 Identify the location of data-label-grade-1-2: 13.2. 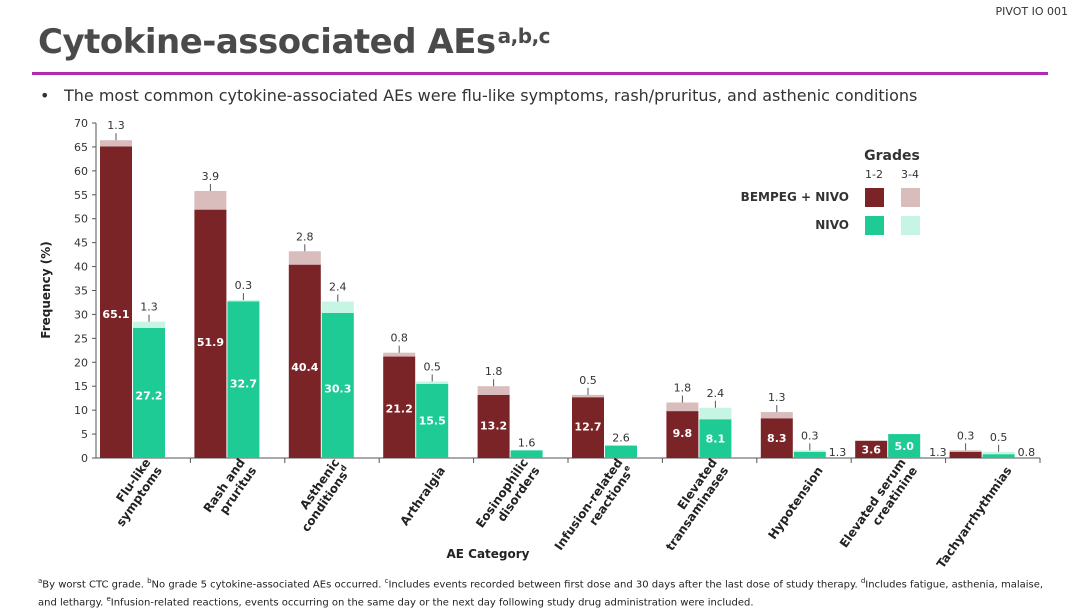
(493, 426).